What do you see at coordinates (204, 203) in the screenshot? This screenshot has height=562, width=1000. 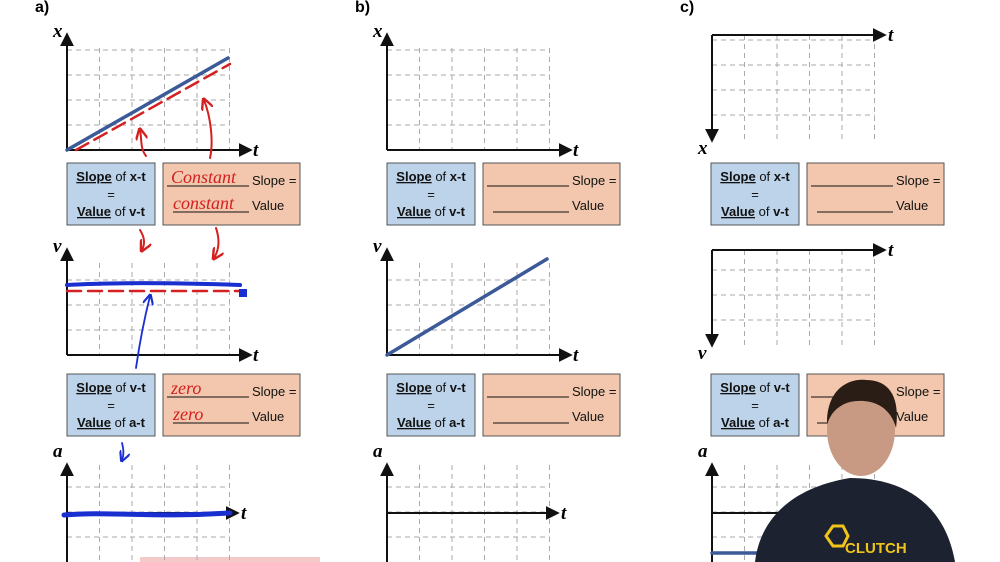 I see `handwritten-answer: constant` at bounding box center [204, 203].